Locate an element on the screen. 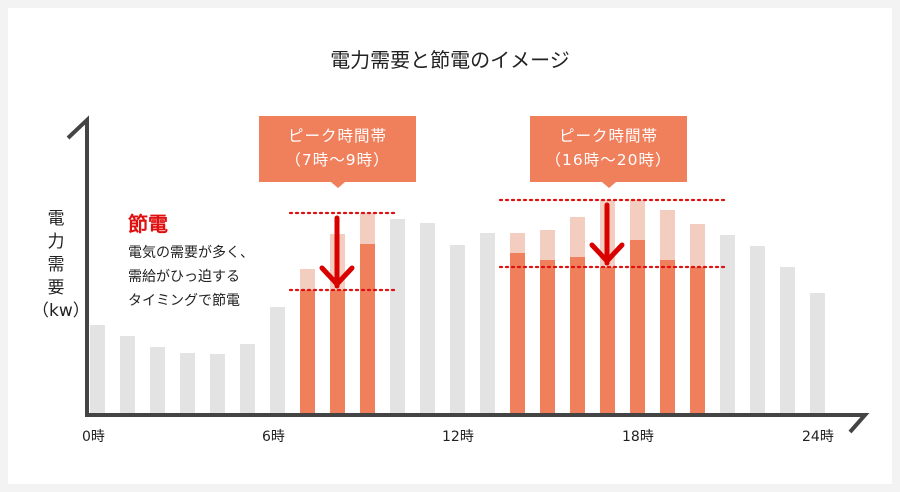  y-axis is located at coordinates (77, 265).